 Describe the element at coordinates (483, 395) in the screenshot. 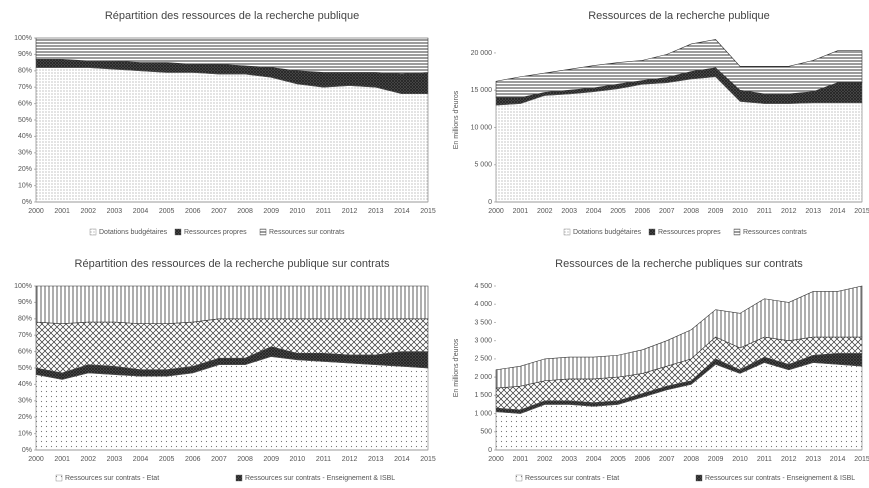

I see `y-tick-label: 1 500` at that location.